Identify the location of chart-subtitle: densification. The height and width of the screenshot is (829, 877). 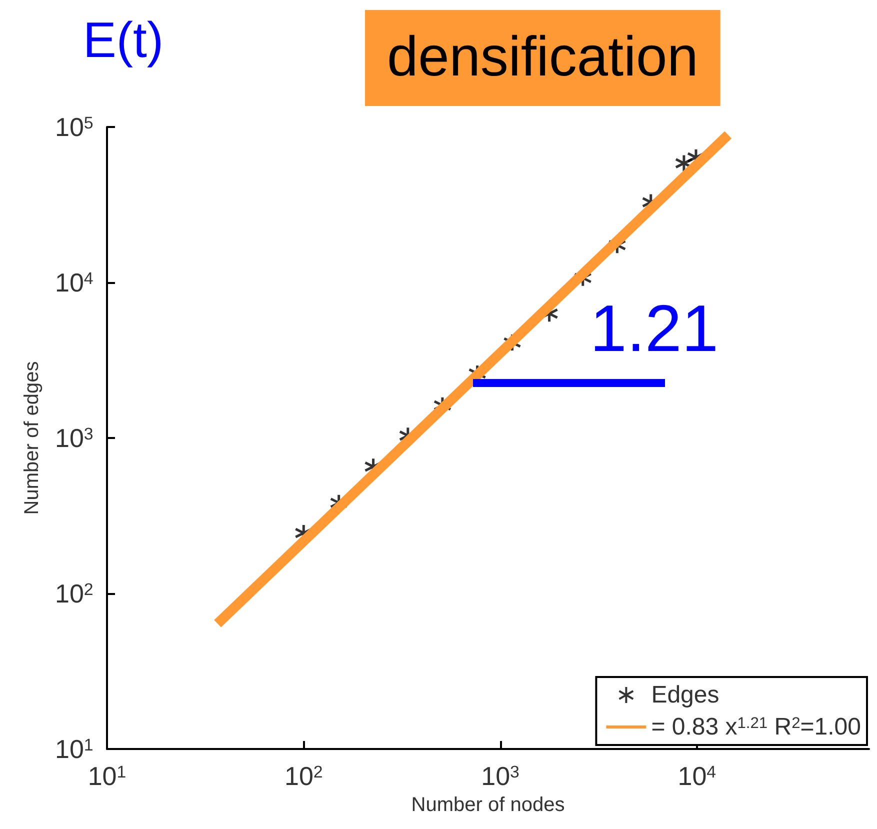
(542, 56).